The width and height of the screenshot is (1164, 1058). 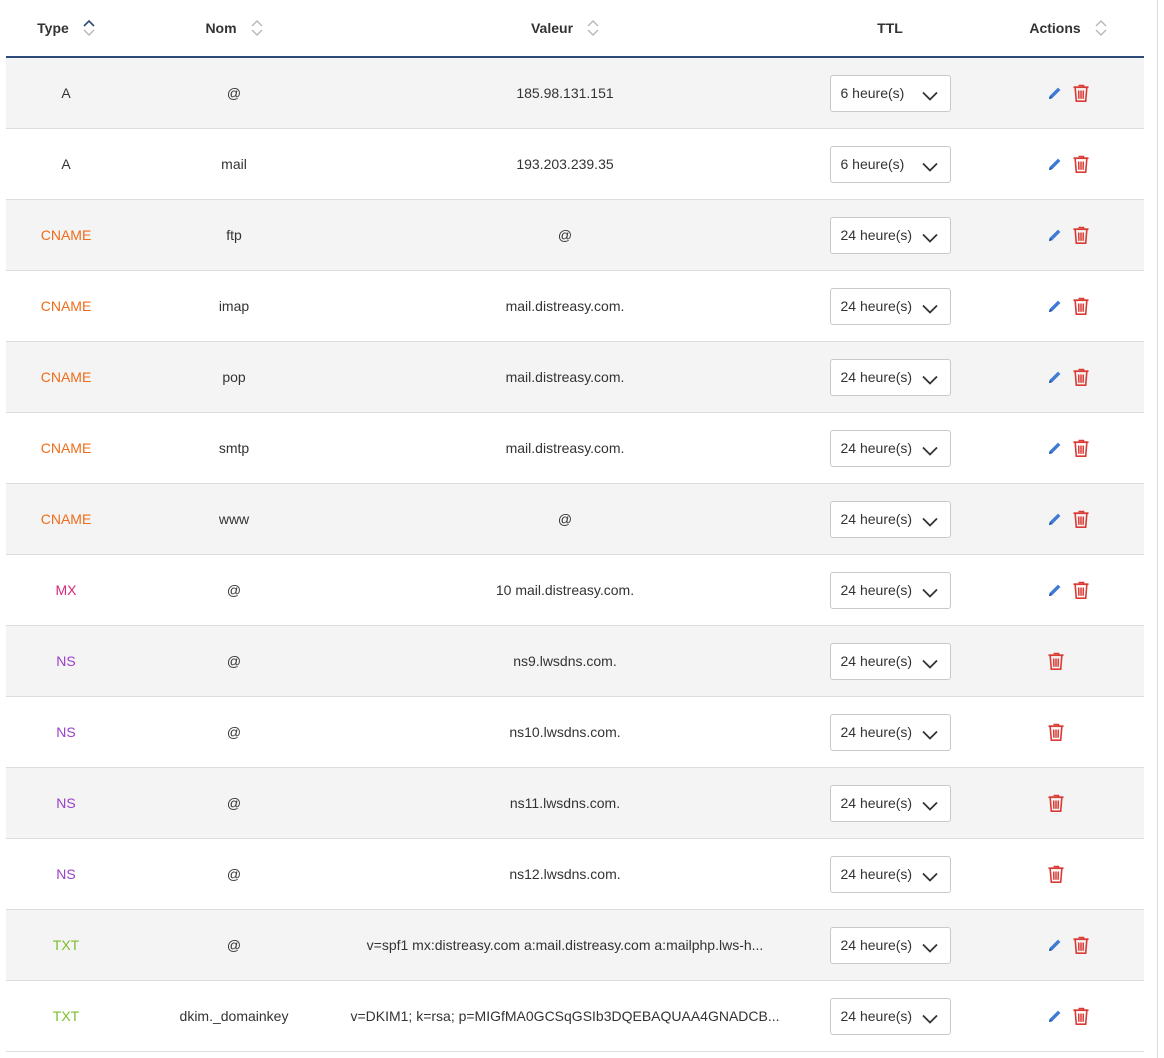 I want to click on record-value: ns12.lwsdns.com., so click(x=565, y=874).